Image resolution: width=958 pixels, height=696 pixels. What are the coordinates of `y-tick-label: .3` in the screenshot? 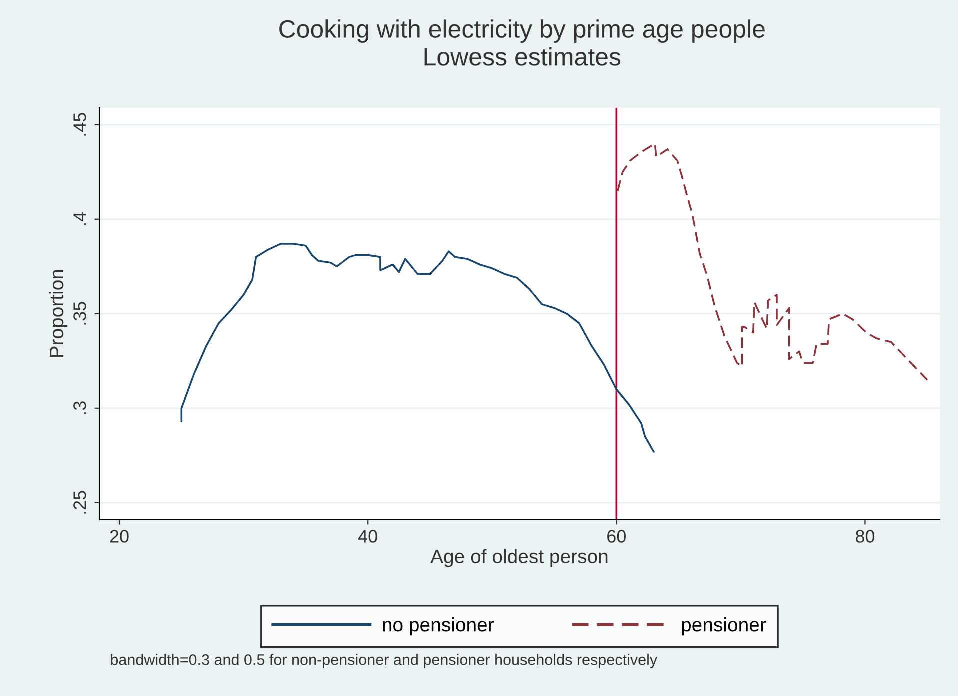 It's located at (80, 408).